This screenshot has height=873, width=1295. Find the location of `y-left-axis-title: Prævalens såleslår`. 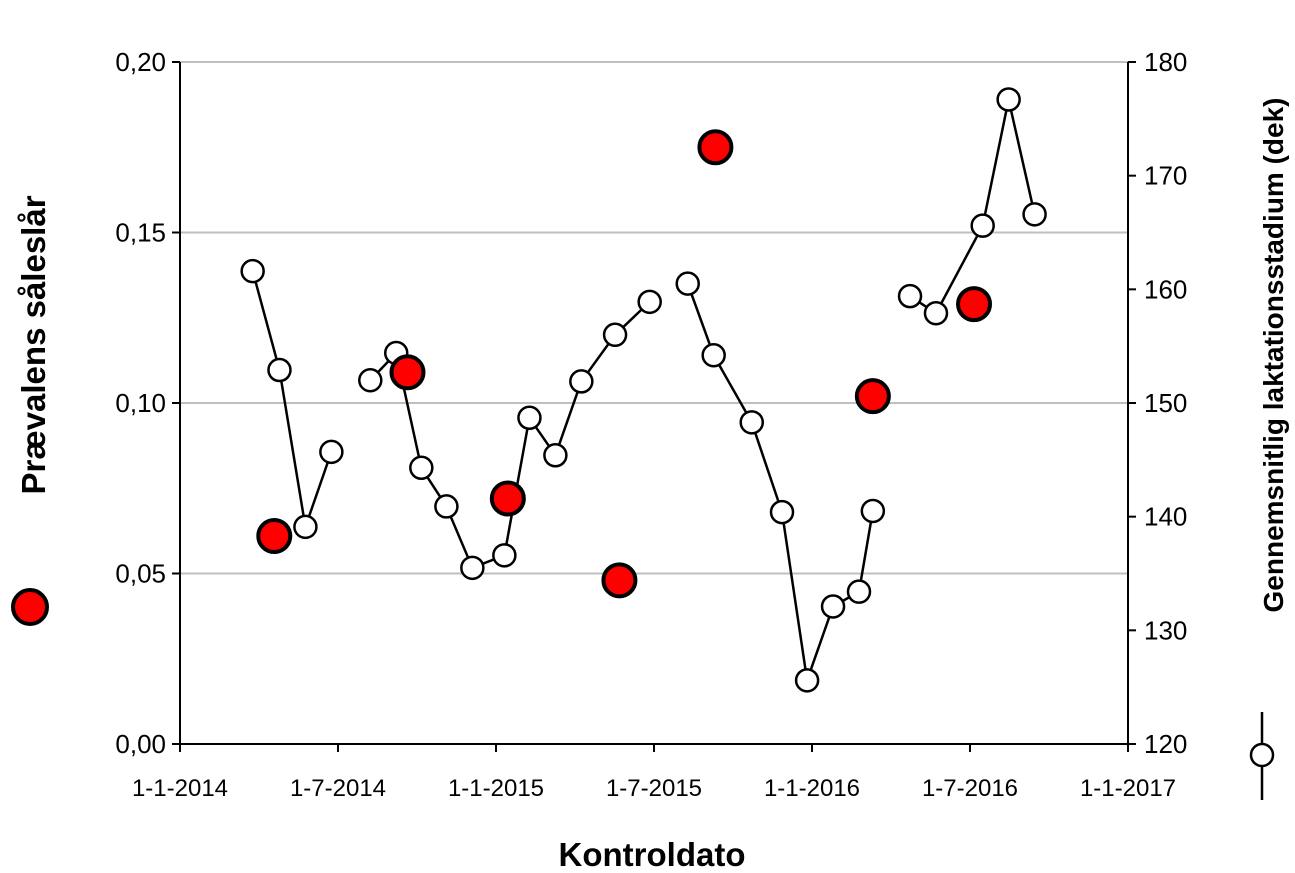

y-left-axis-title: Prævalens såleslår is located at coordinates (33, 344).